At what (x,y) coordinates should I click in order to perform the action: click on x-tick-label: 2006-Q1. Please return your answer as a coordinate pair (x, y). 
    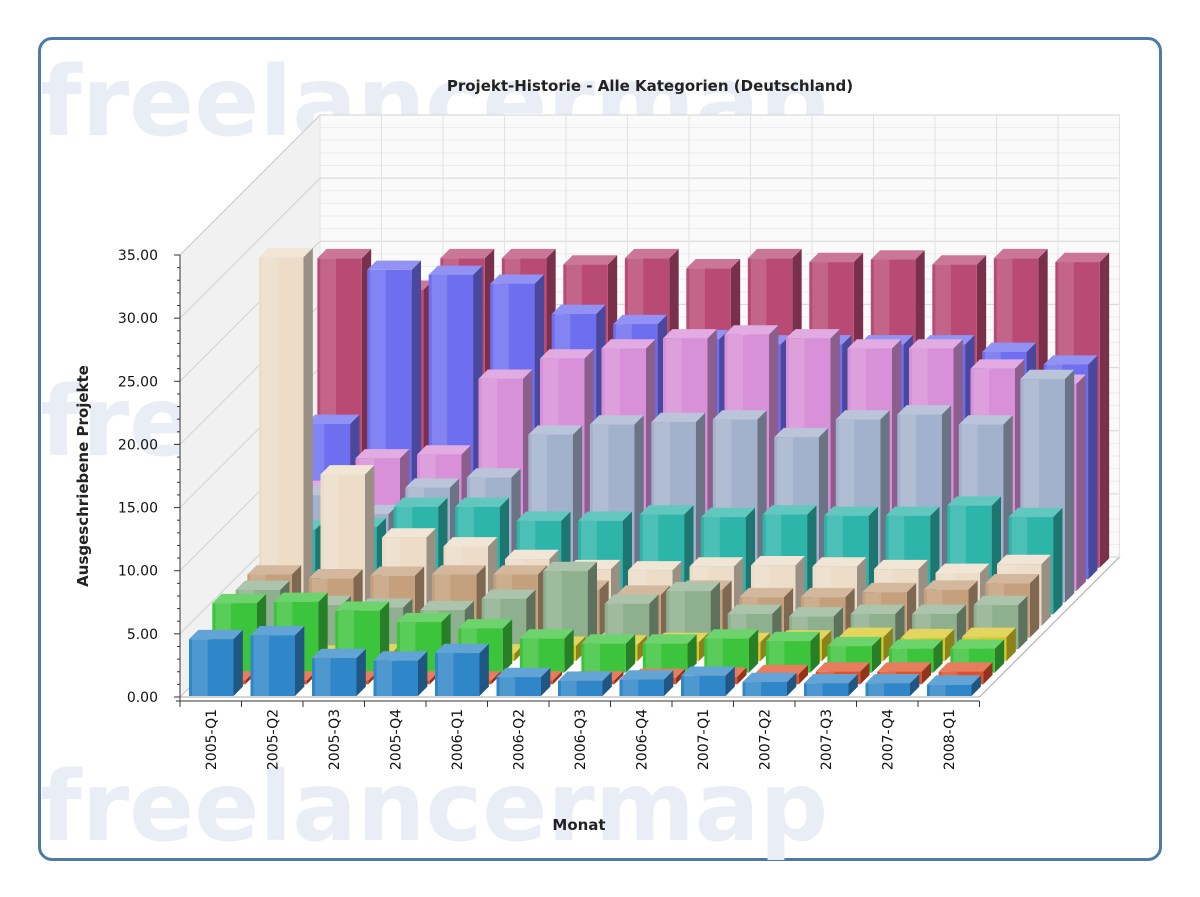
    Looking at the image, I should click on (458, 739).